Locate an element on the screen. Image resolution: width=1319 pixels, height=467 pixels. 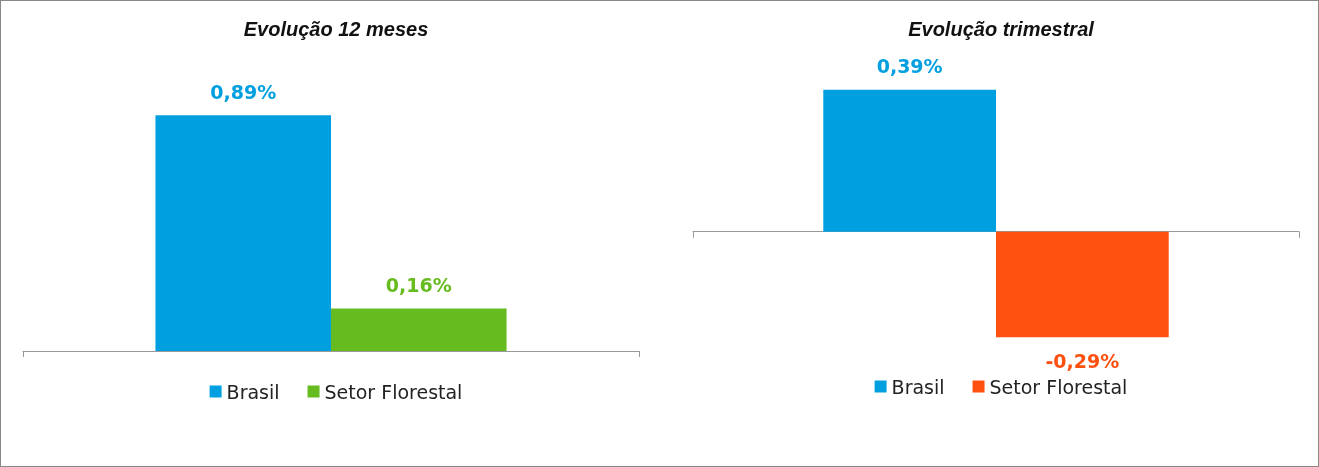
data-label: 0,16% is located at coordinates (418, 285).